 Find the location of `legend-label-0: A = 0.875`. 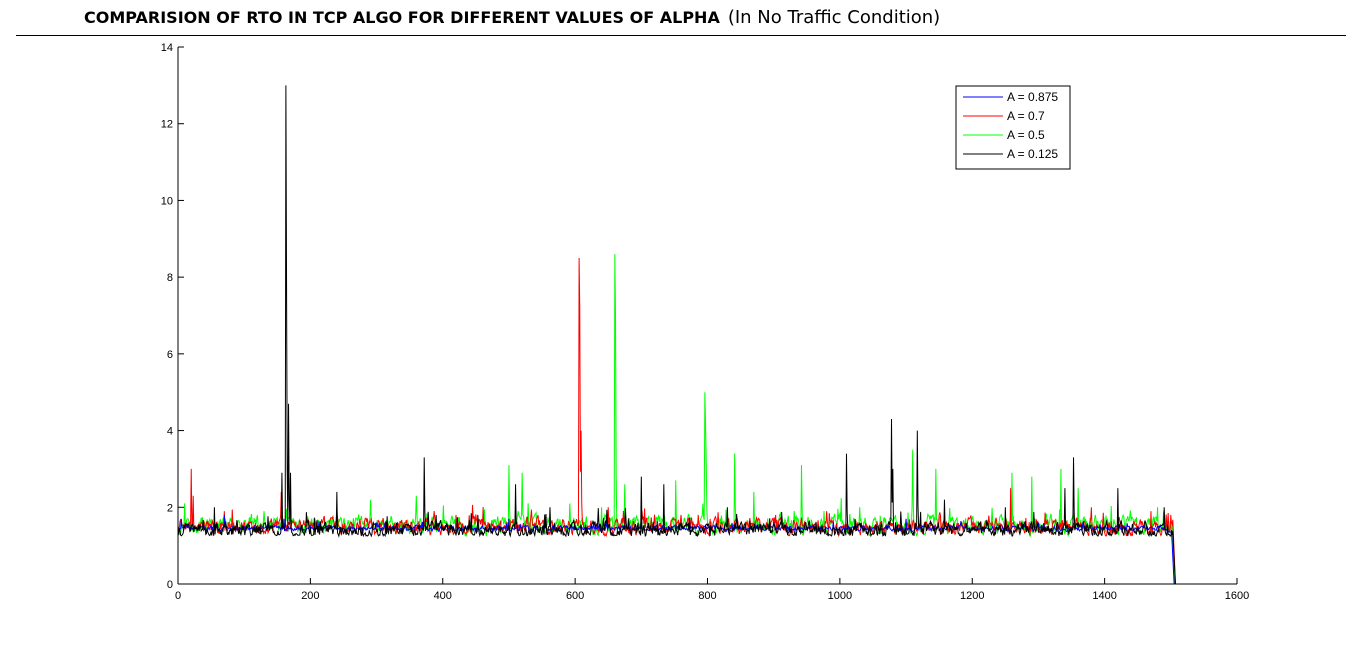

legend-label-0: A = 0.875 is located at coordinates (1032, 97).